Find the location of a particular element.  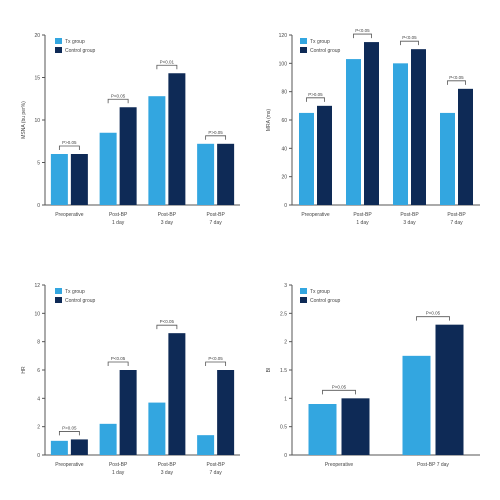

y-tick-label: 80 is located at coordinates (284, 93).